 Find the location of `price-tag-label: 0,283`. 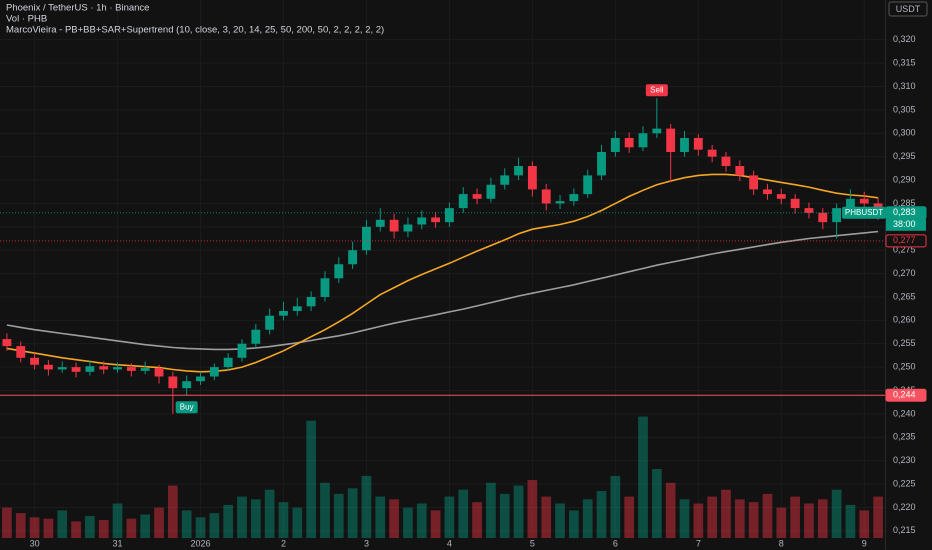

price-tag-label: 0,283 is located at coordinates (904, 212).